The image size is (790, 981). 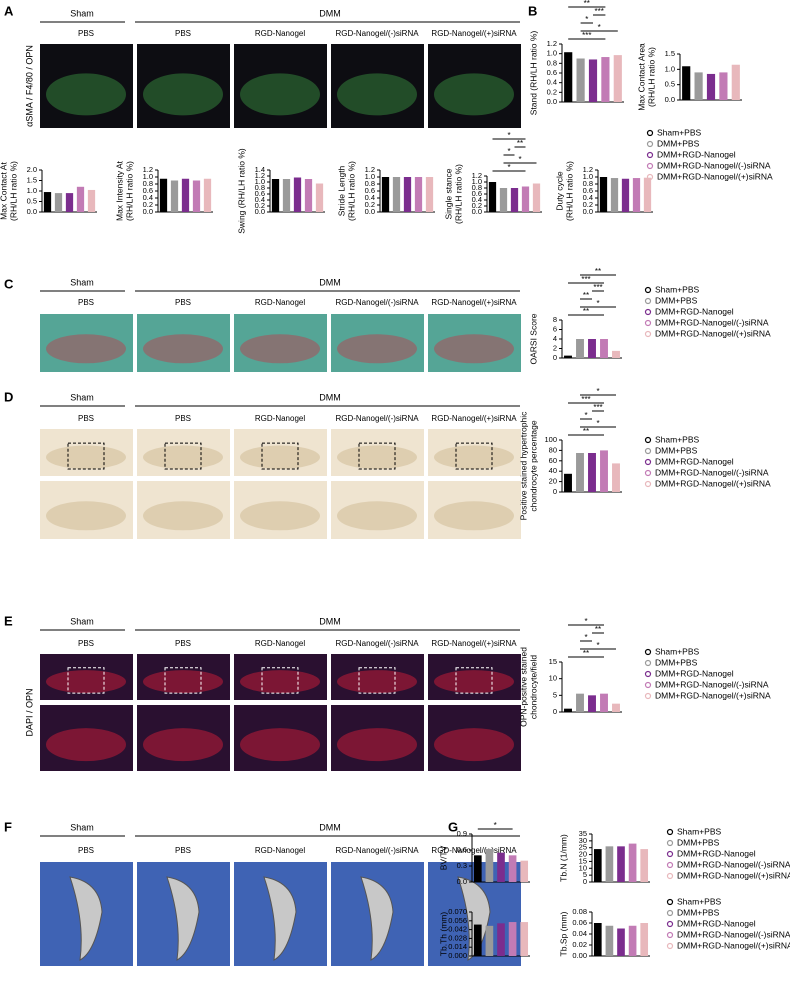 What do you see at coordinates (241, 191) in the screenshot?
I see `y-axis-label: Swing (RH/LH ratio %)` at bounding box center [241, 191].